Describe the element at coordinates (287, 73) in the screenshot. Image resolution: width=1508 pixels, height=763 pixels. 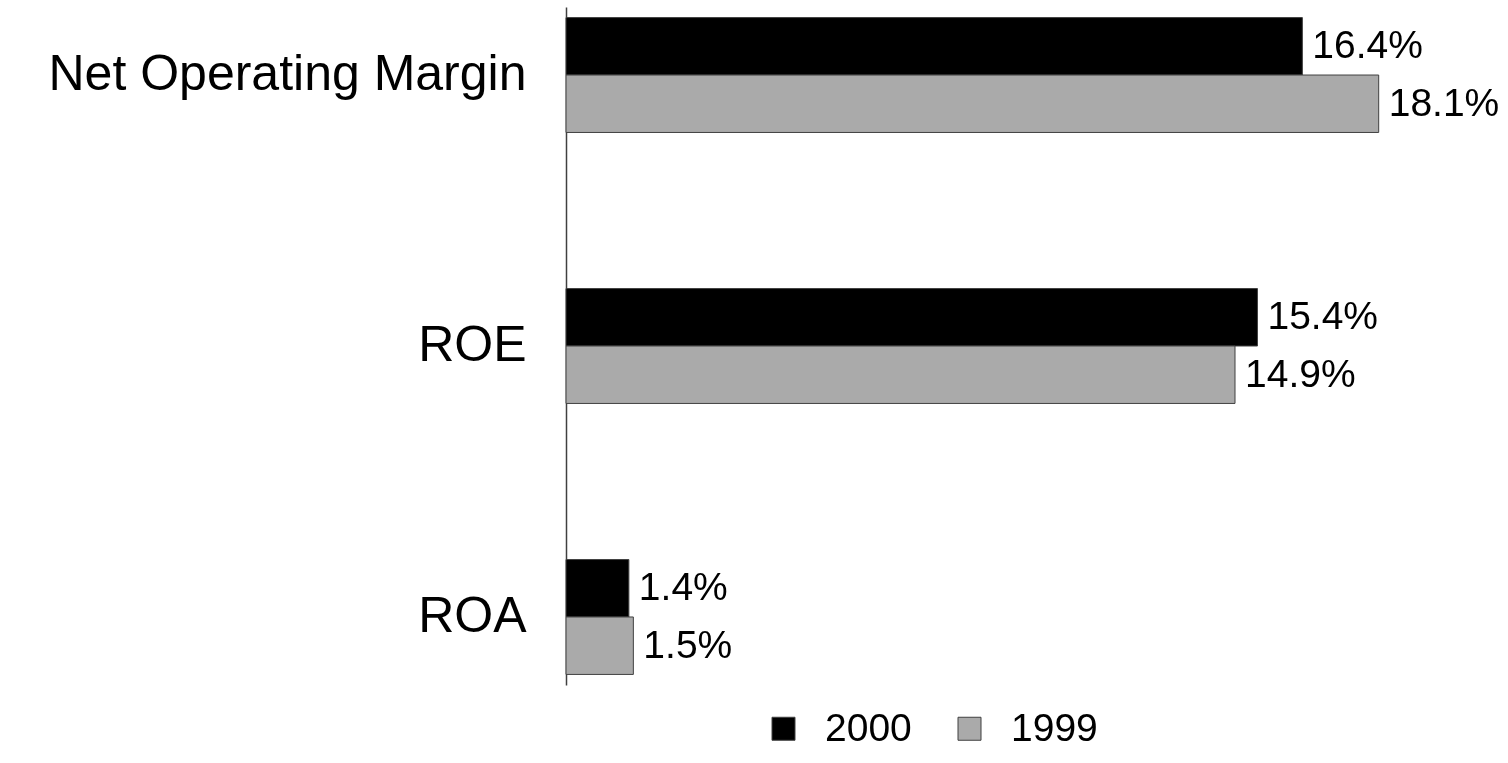
I see `y-tick-label: Net Operating Margin` at that location.